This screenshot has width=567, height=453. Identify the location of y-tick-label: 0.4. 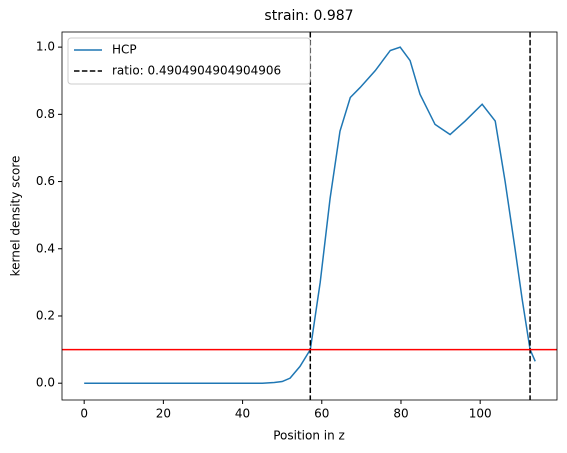
(45, 248).